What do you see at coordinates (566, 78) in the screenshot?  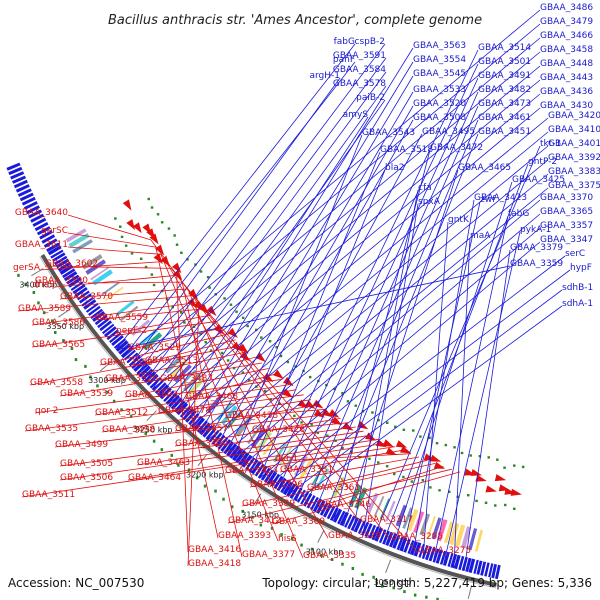 I see `forward-gene-label: GBAA_3443` at bounding box center [566, 78].